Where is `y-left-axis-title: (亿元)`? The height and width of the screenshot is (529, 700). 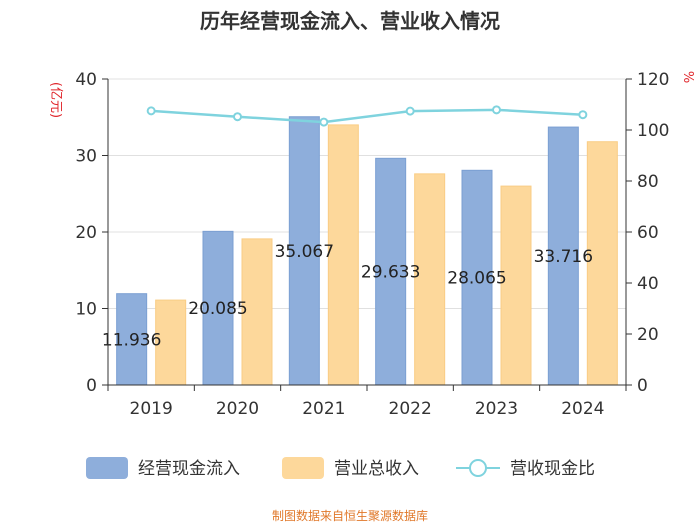 y-left-axis-title: (亿元) is located at coordinates (55, 100).